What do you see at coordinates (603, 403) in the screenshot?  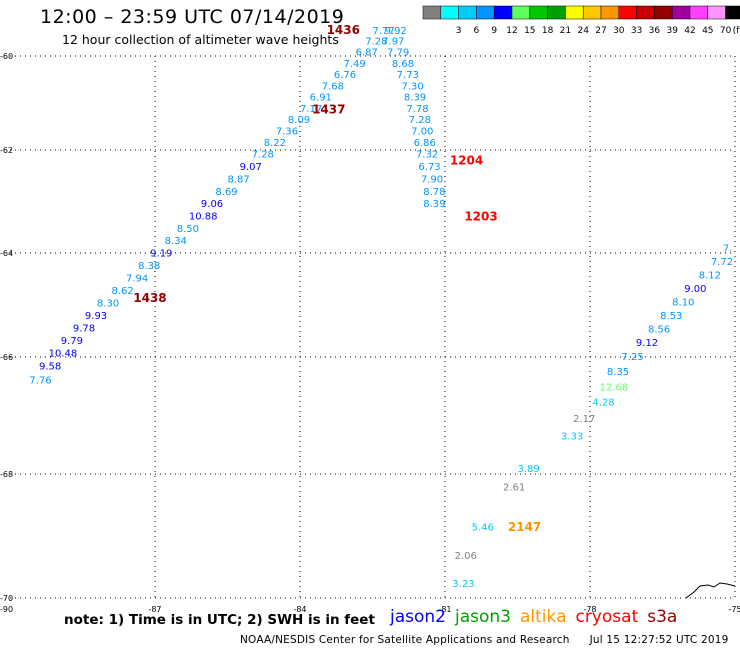 I see `wave-height-value: 4.28` at bounding box center [603, 403].